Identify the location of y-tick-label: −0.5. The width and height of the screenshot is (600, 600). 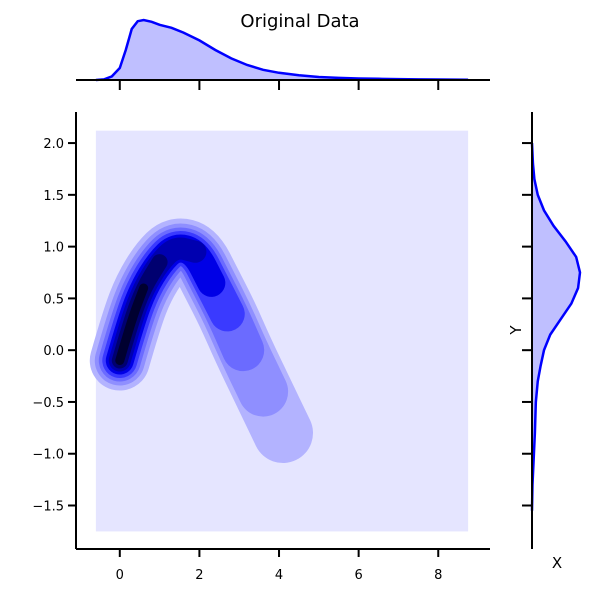
(48, 403).